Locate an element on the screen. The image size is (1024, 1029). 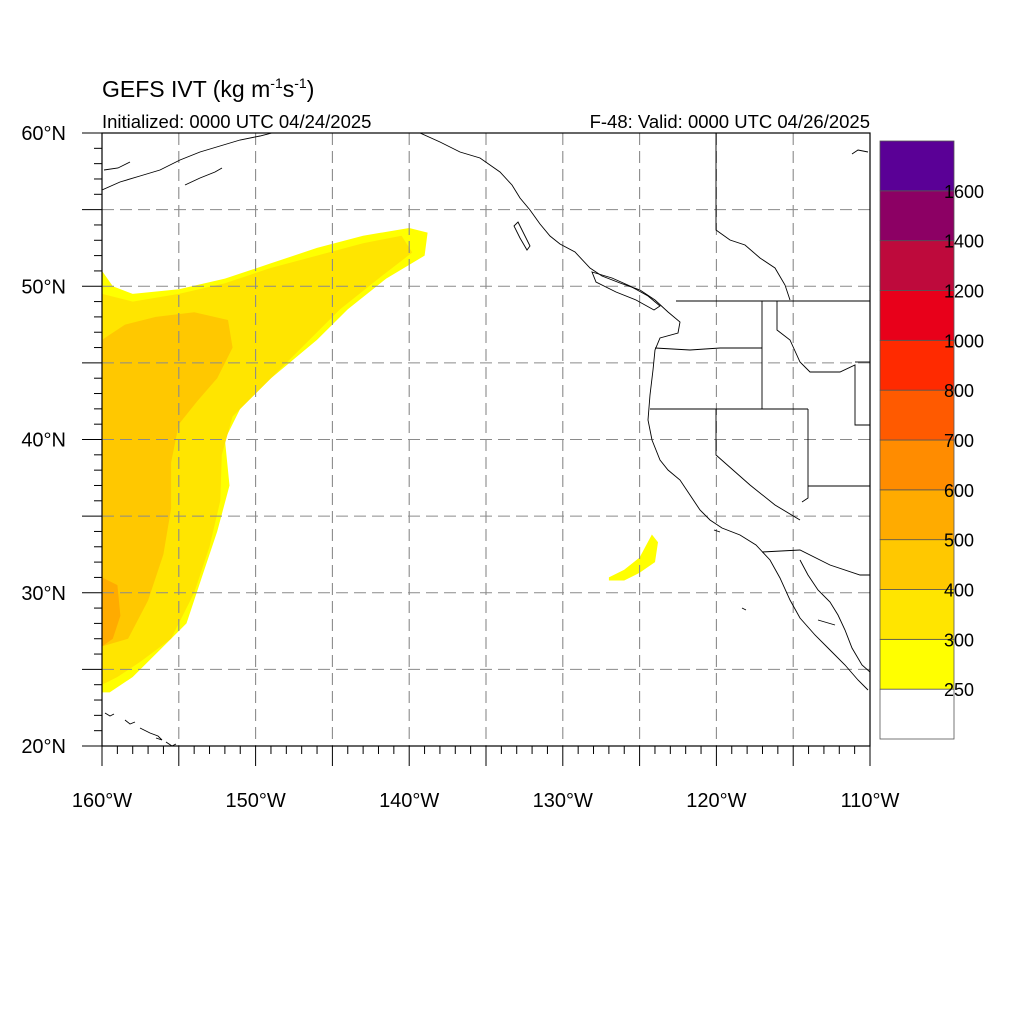
political-boundaries is located at coordinates (760, 463).